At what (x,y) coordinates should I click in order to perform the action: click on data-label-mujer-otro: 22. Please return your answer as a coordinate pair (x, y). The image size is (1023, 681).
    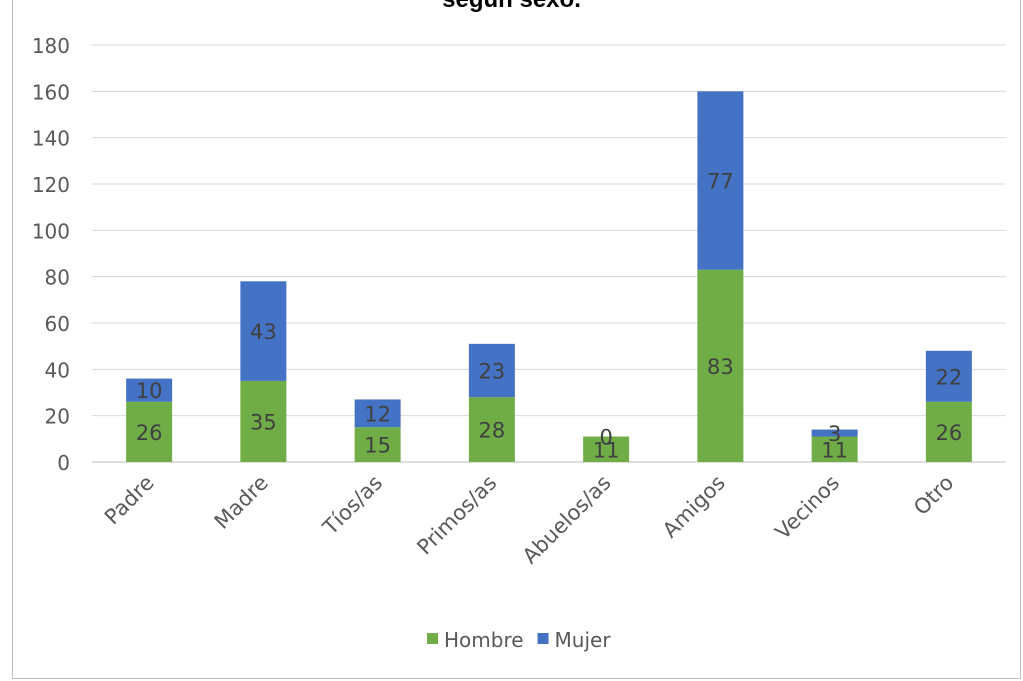
    Looking at the image, I should click on (949, 377).